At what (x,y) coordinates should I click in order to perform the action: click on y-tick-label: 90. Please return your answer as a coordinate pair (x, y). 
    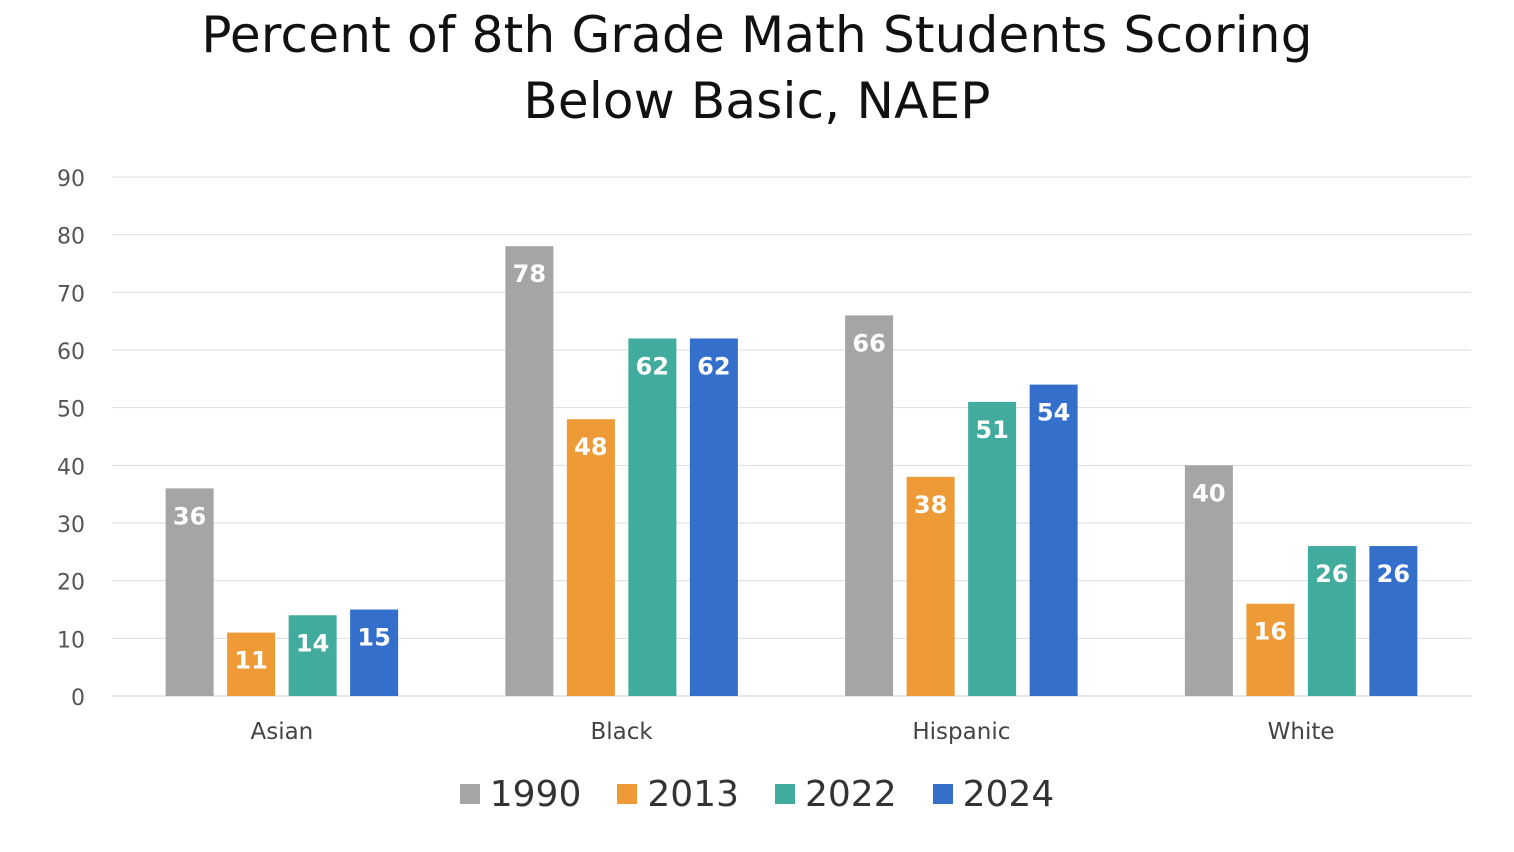
    Looking at the image, I should click on (71, 179).